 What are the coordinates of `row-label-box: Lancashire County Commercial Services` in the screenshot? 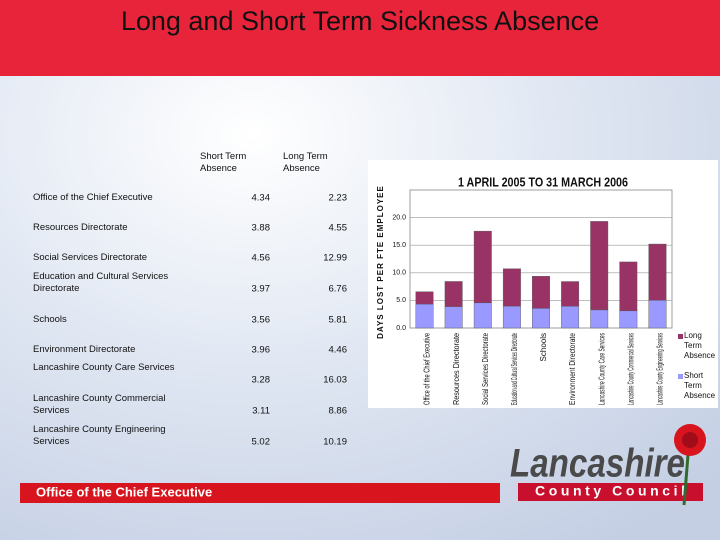 It's located at (99, 404).